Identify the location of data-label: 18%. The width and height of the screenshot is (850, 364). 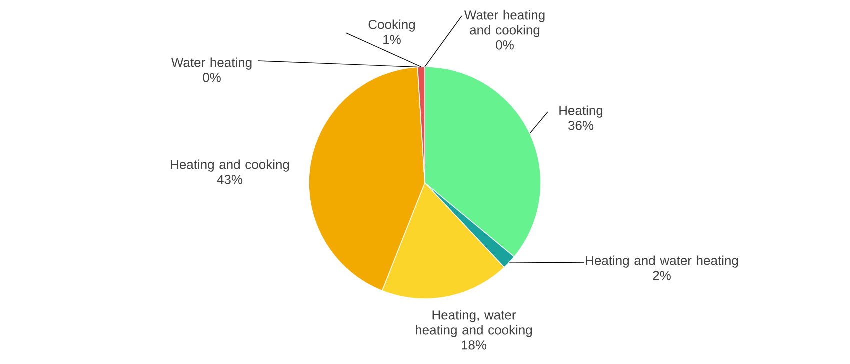
(474, 345).